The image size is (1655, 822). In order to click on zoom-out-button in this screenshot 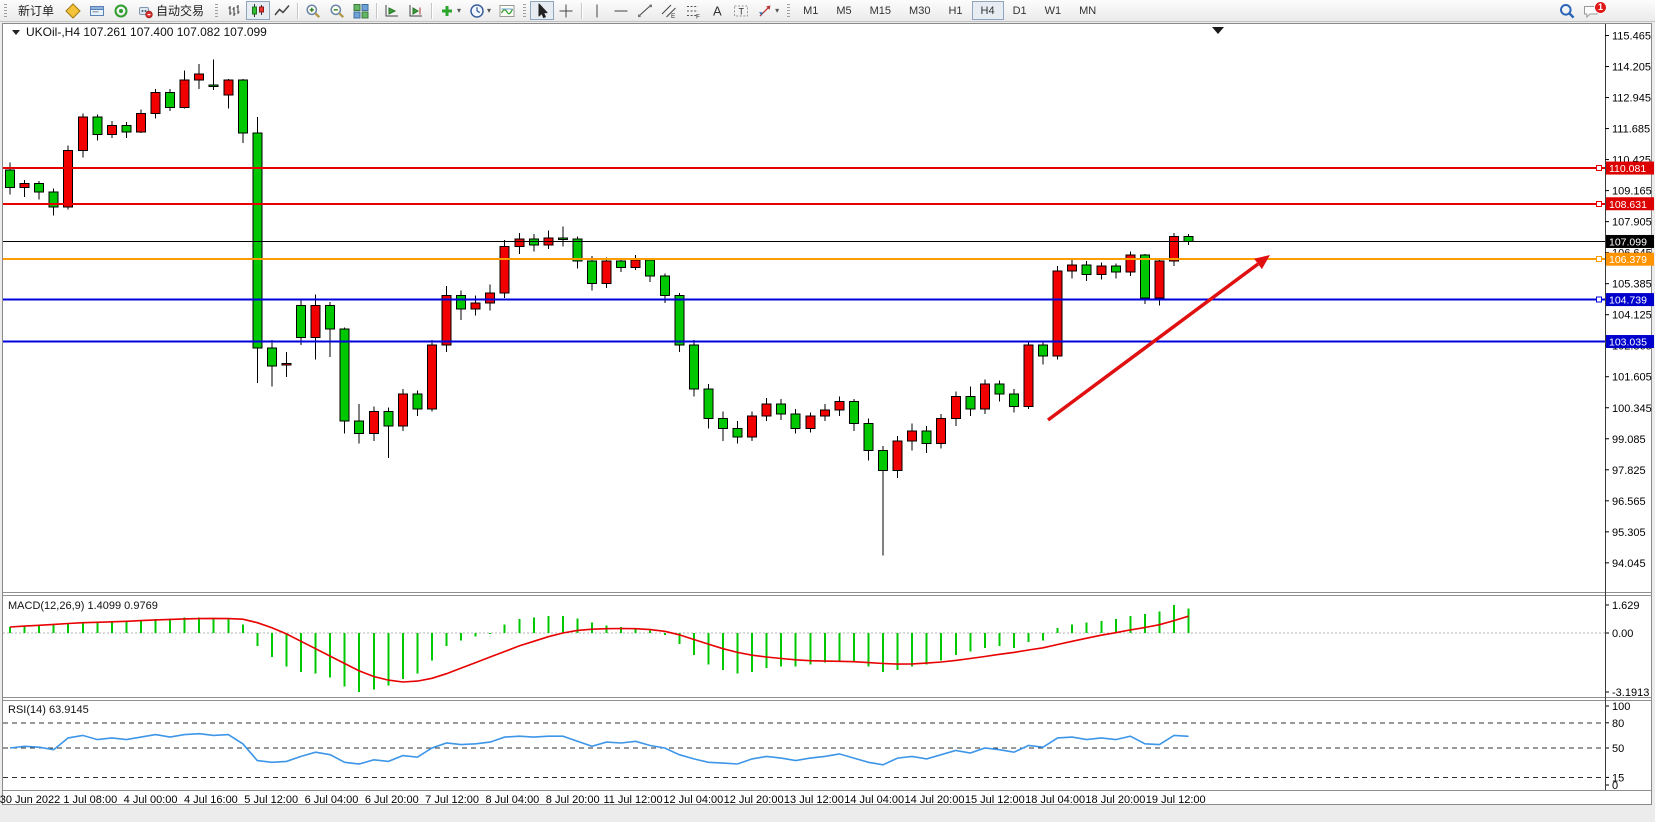, I will do `click(337, 10)`.